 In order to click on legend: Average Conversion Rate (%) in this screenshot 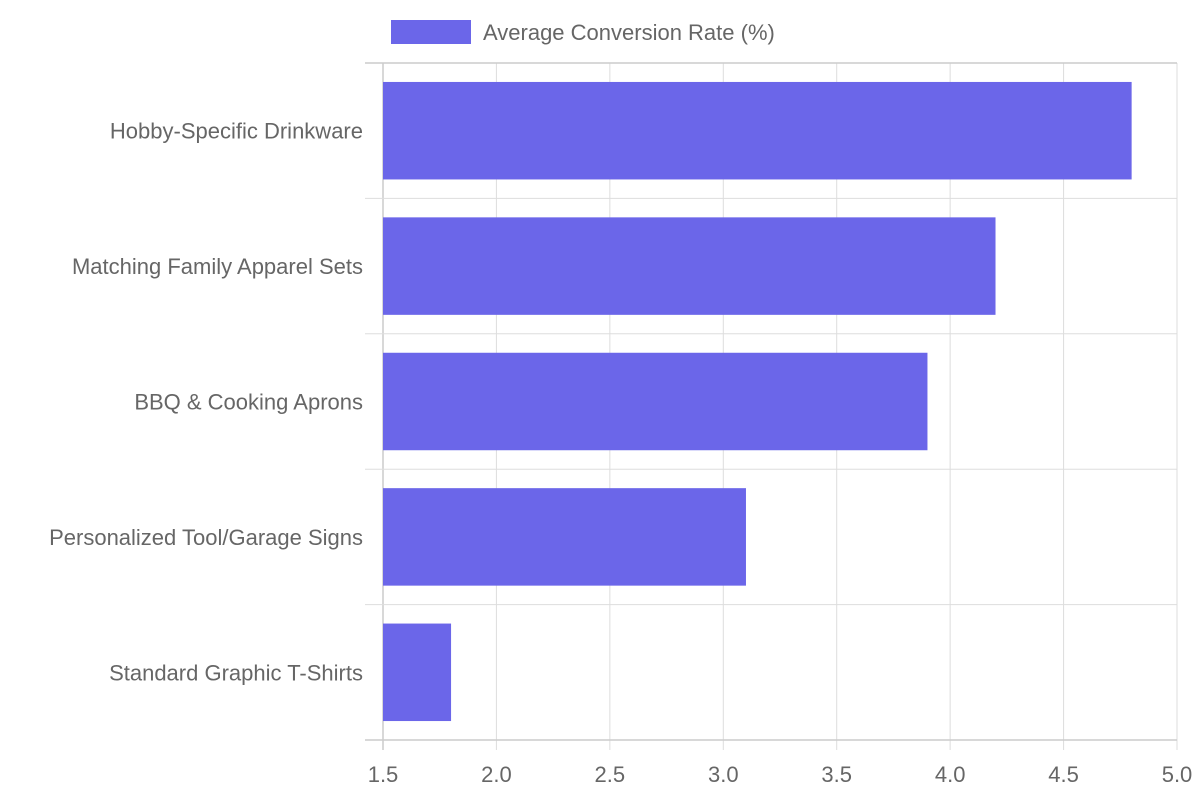, I will do `click(583, 32)`.